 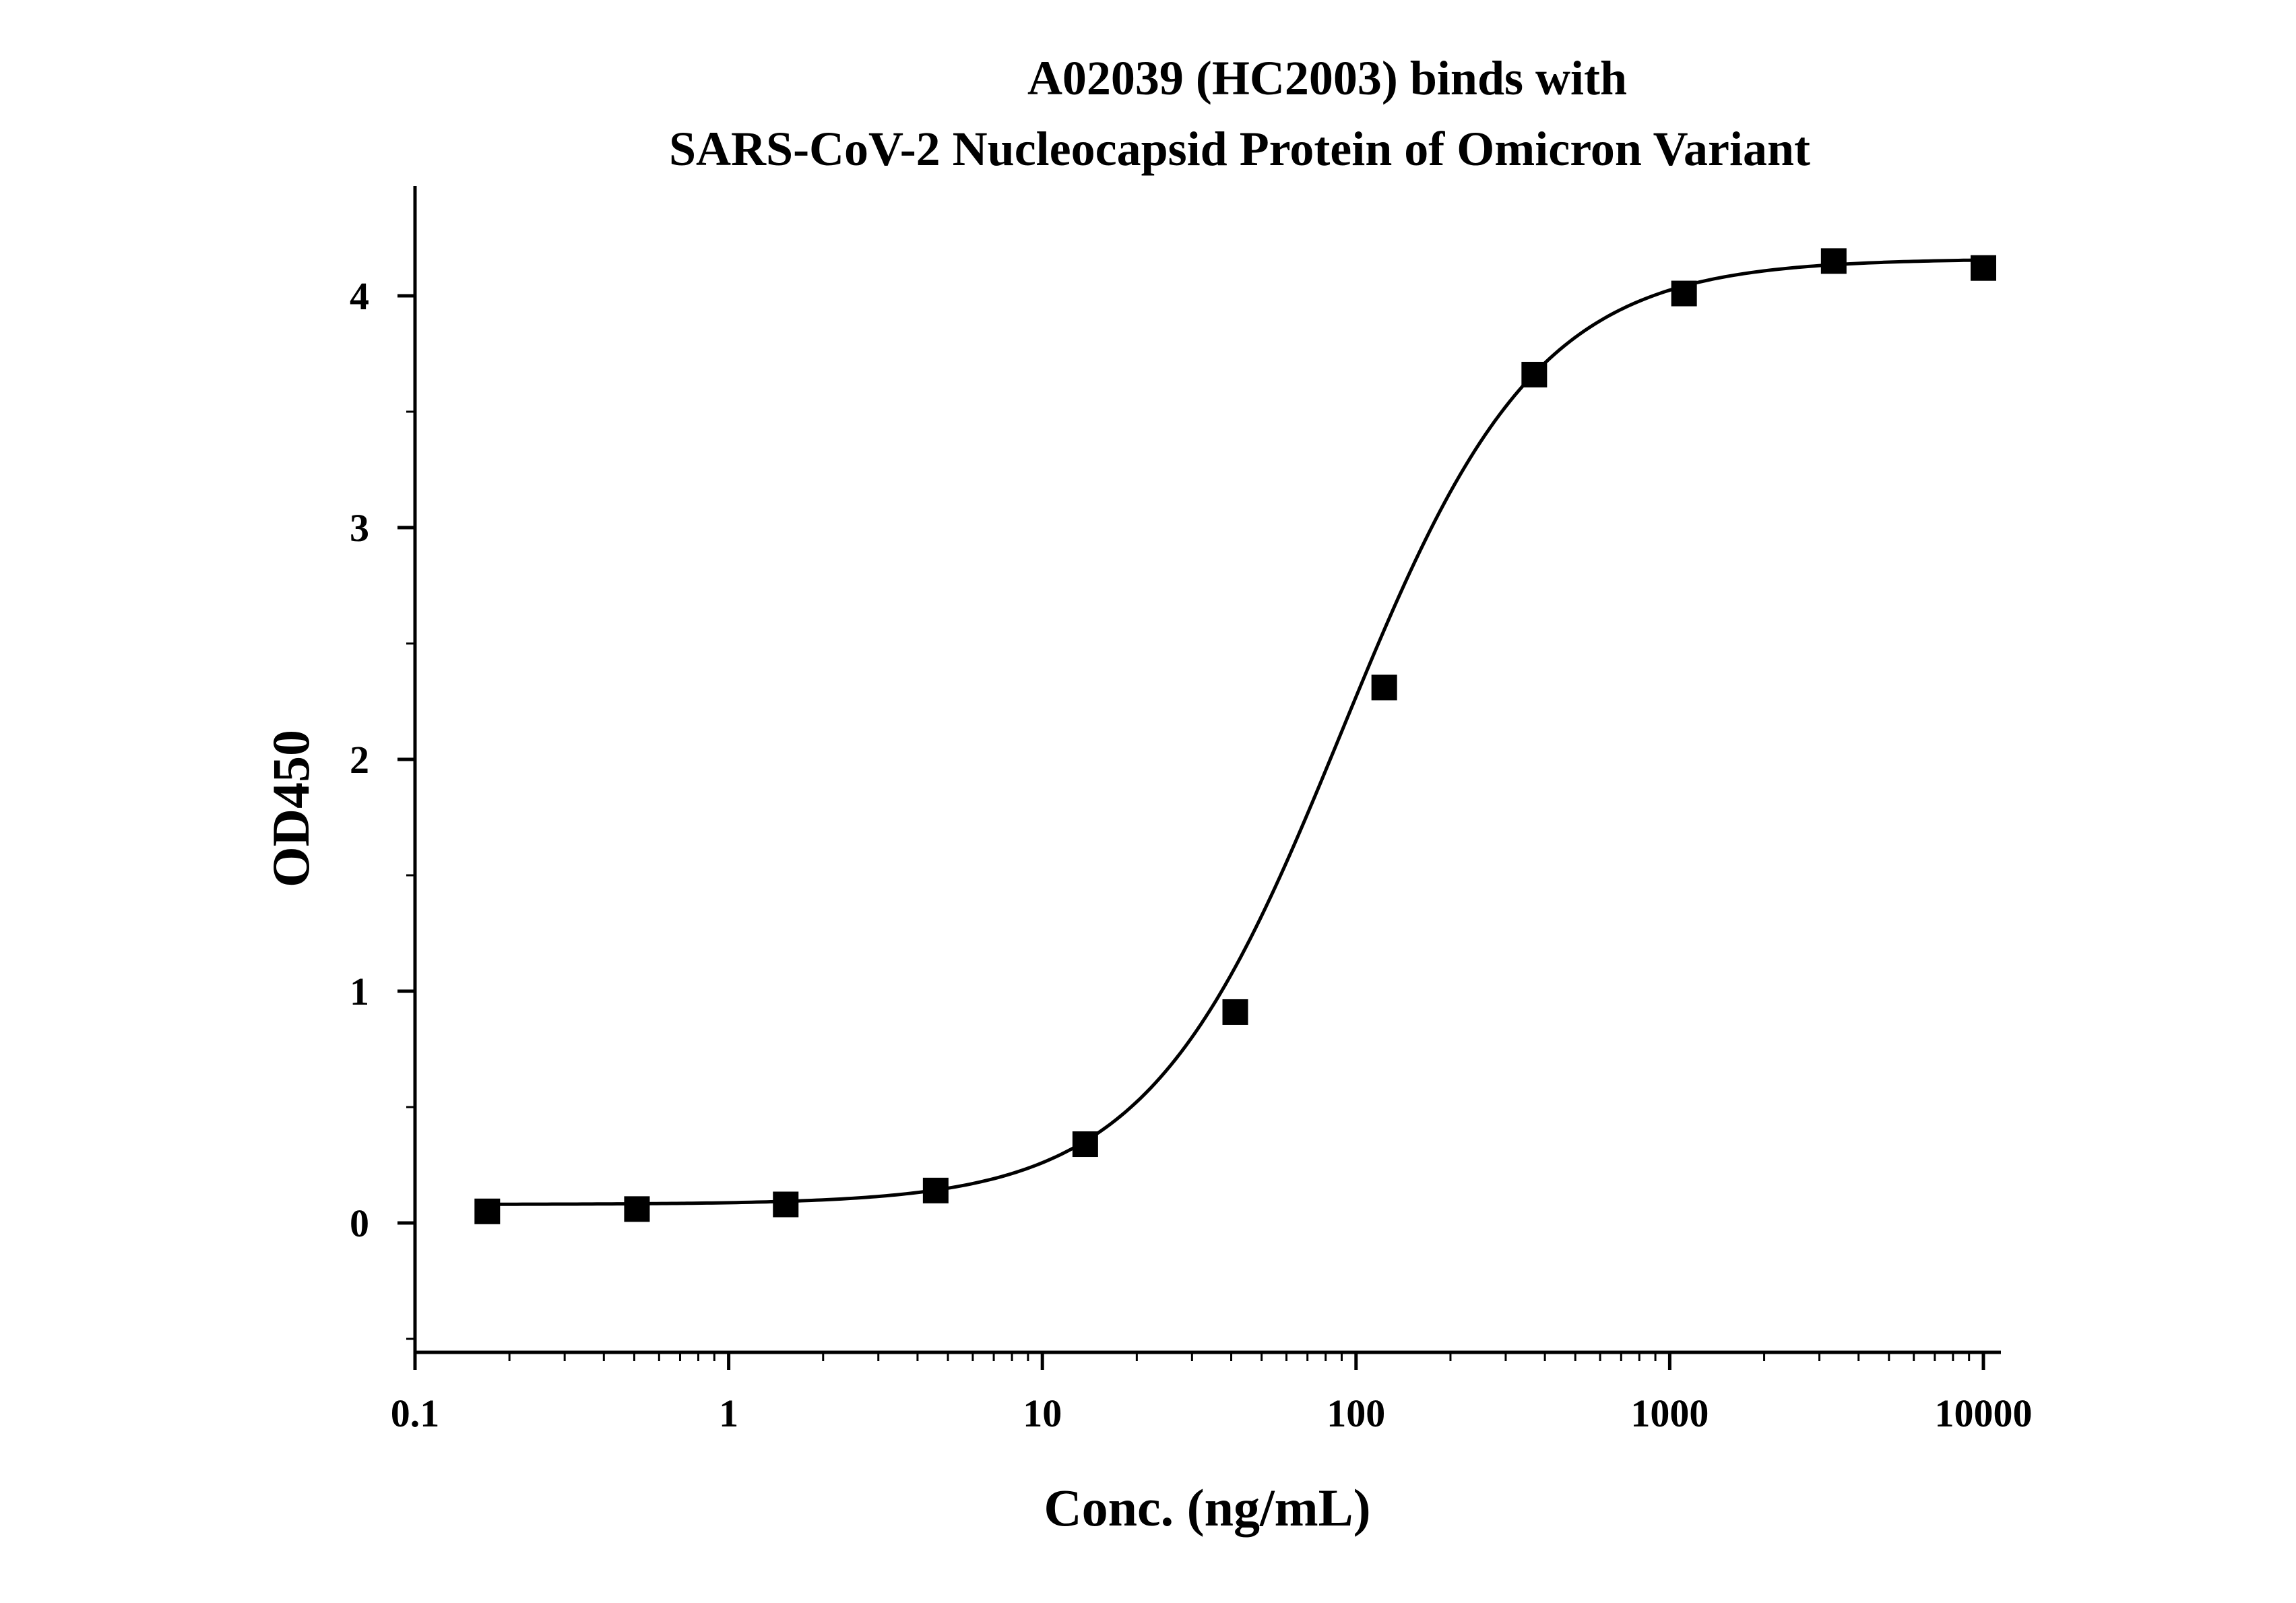 What do you see at coordinates (359, 1223) in the screenshot?
I see `y-tick-label: 0` at bounding box center [359, 1223].